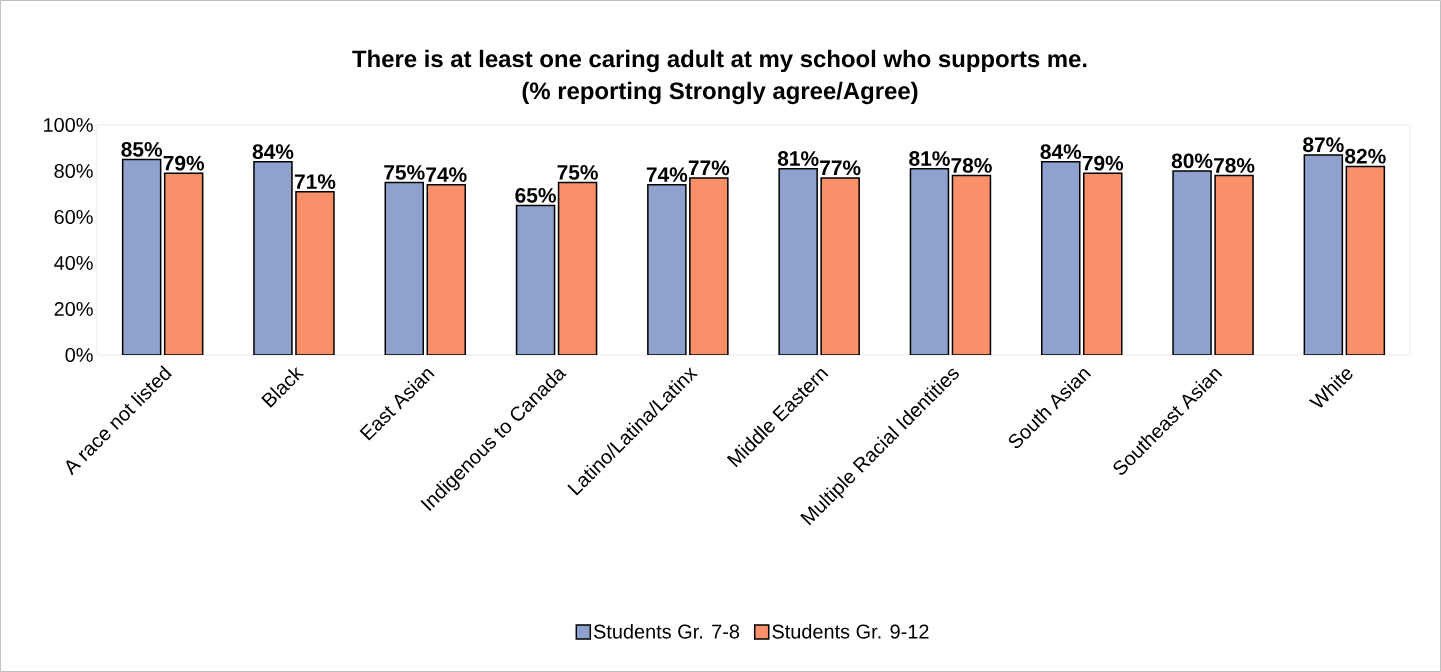 This screenshot has height=672, width=1441. What do you see at coordinates (315, 181) in the screenshot?
I see `data-label: 71%` at bounding box center [315, 181].